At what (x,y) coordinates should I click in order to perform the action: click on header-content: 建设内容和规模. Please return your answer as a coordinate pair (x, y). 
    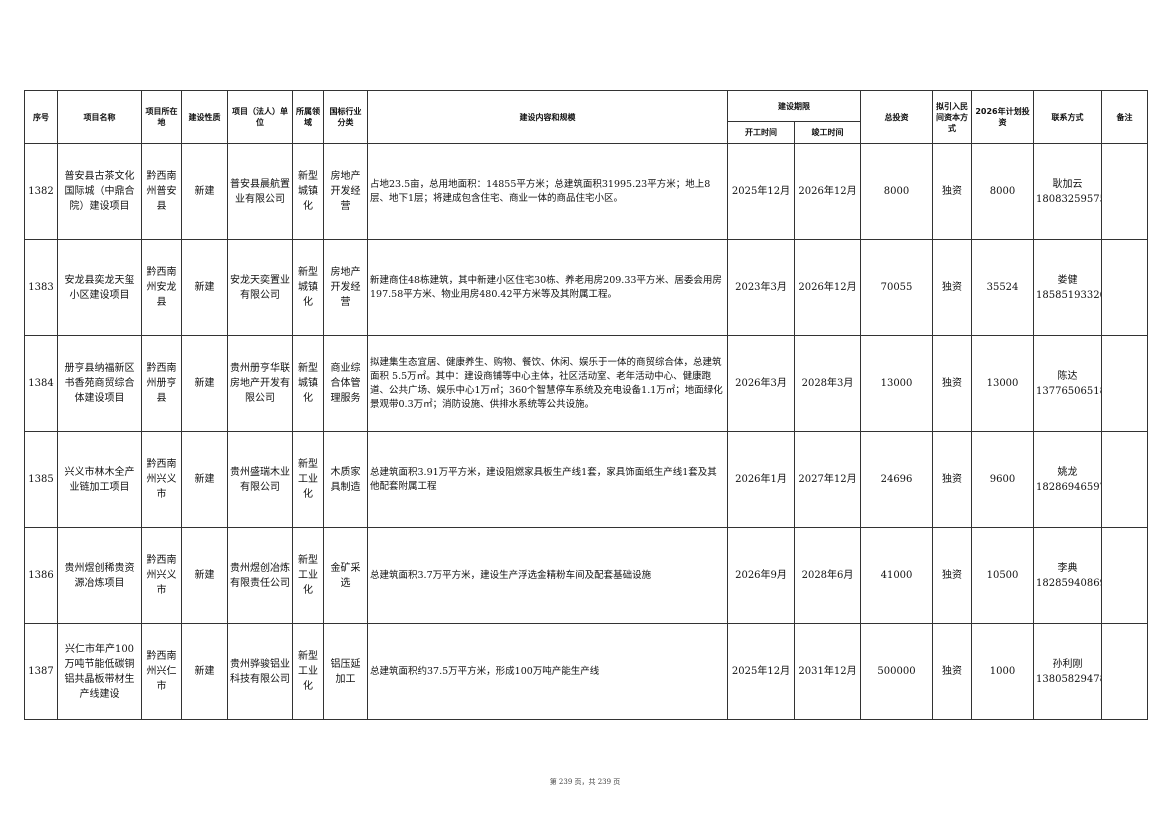
    Looking at the image, I should click on (547, 117).